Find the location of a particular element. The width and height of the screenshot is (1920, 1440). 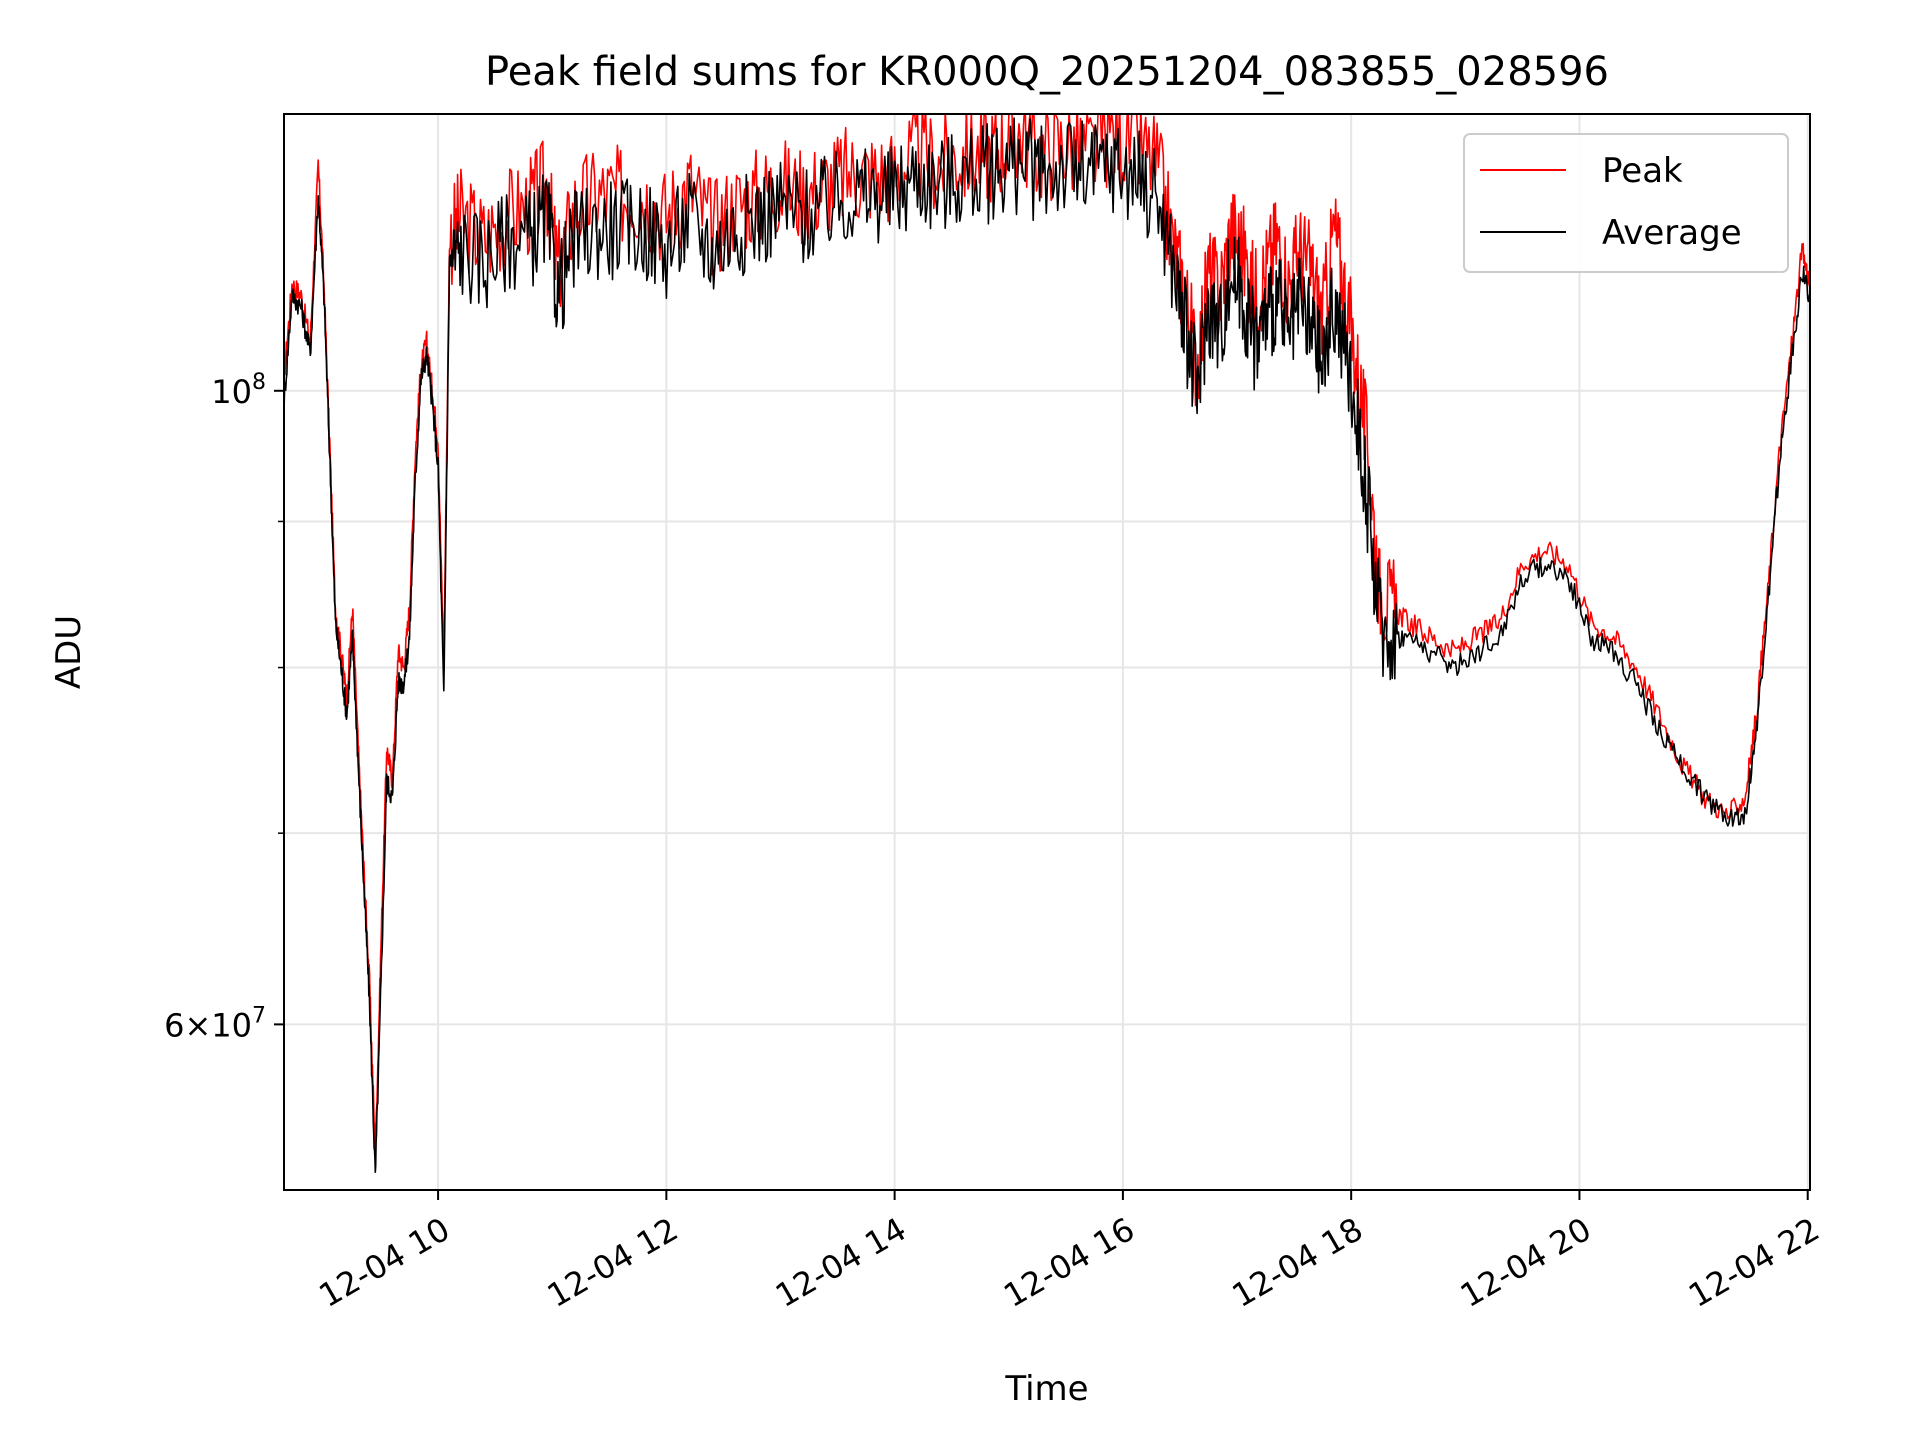

y-axis: 6×107 108 is located at coordinates (224, 707).